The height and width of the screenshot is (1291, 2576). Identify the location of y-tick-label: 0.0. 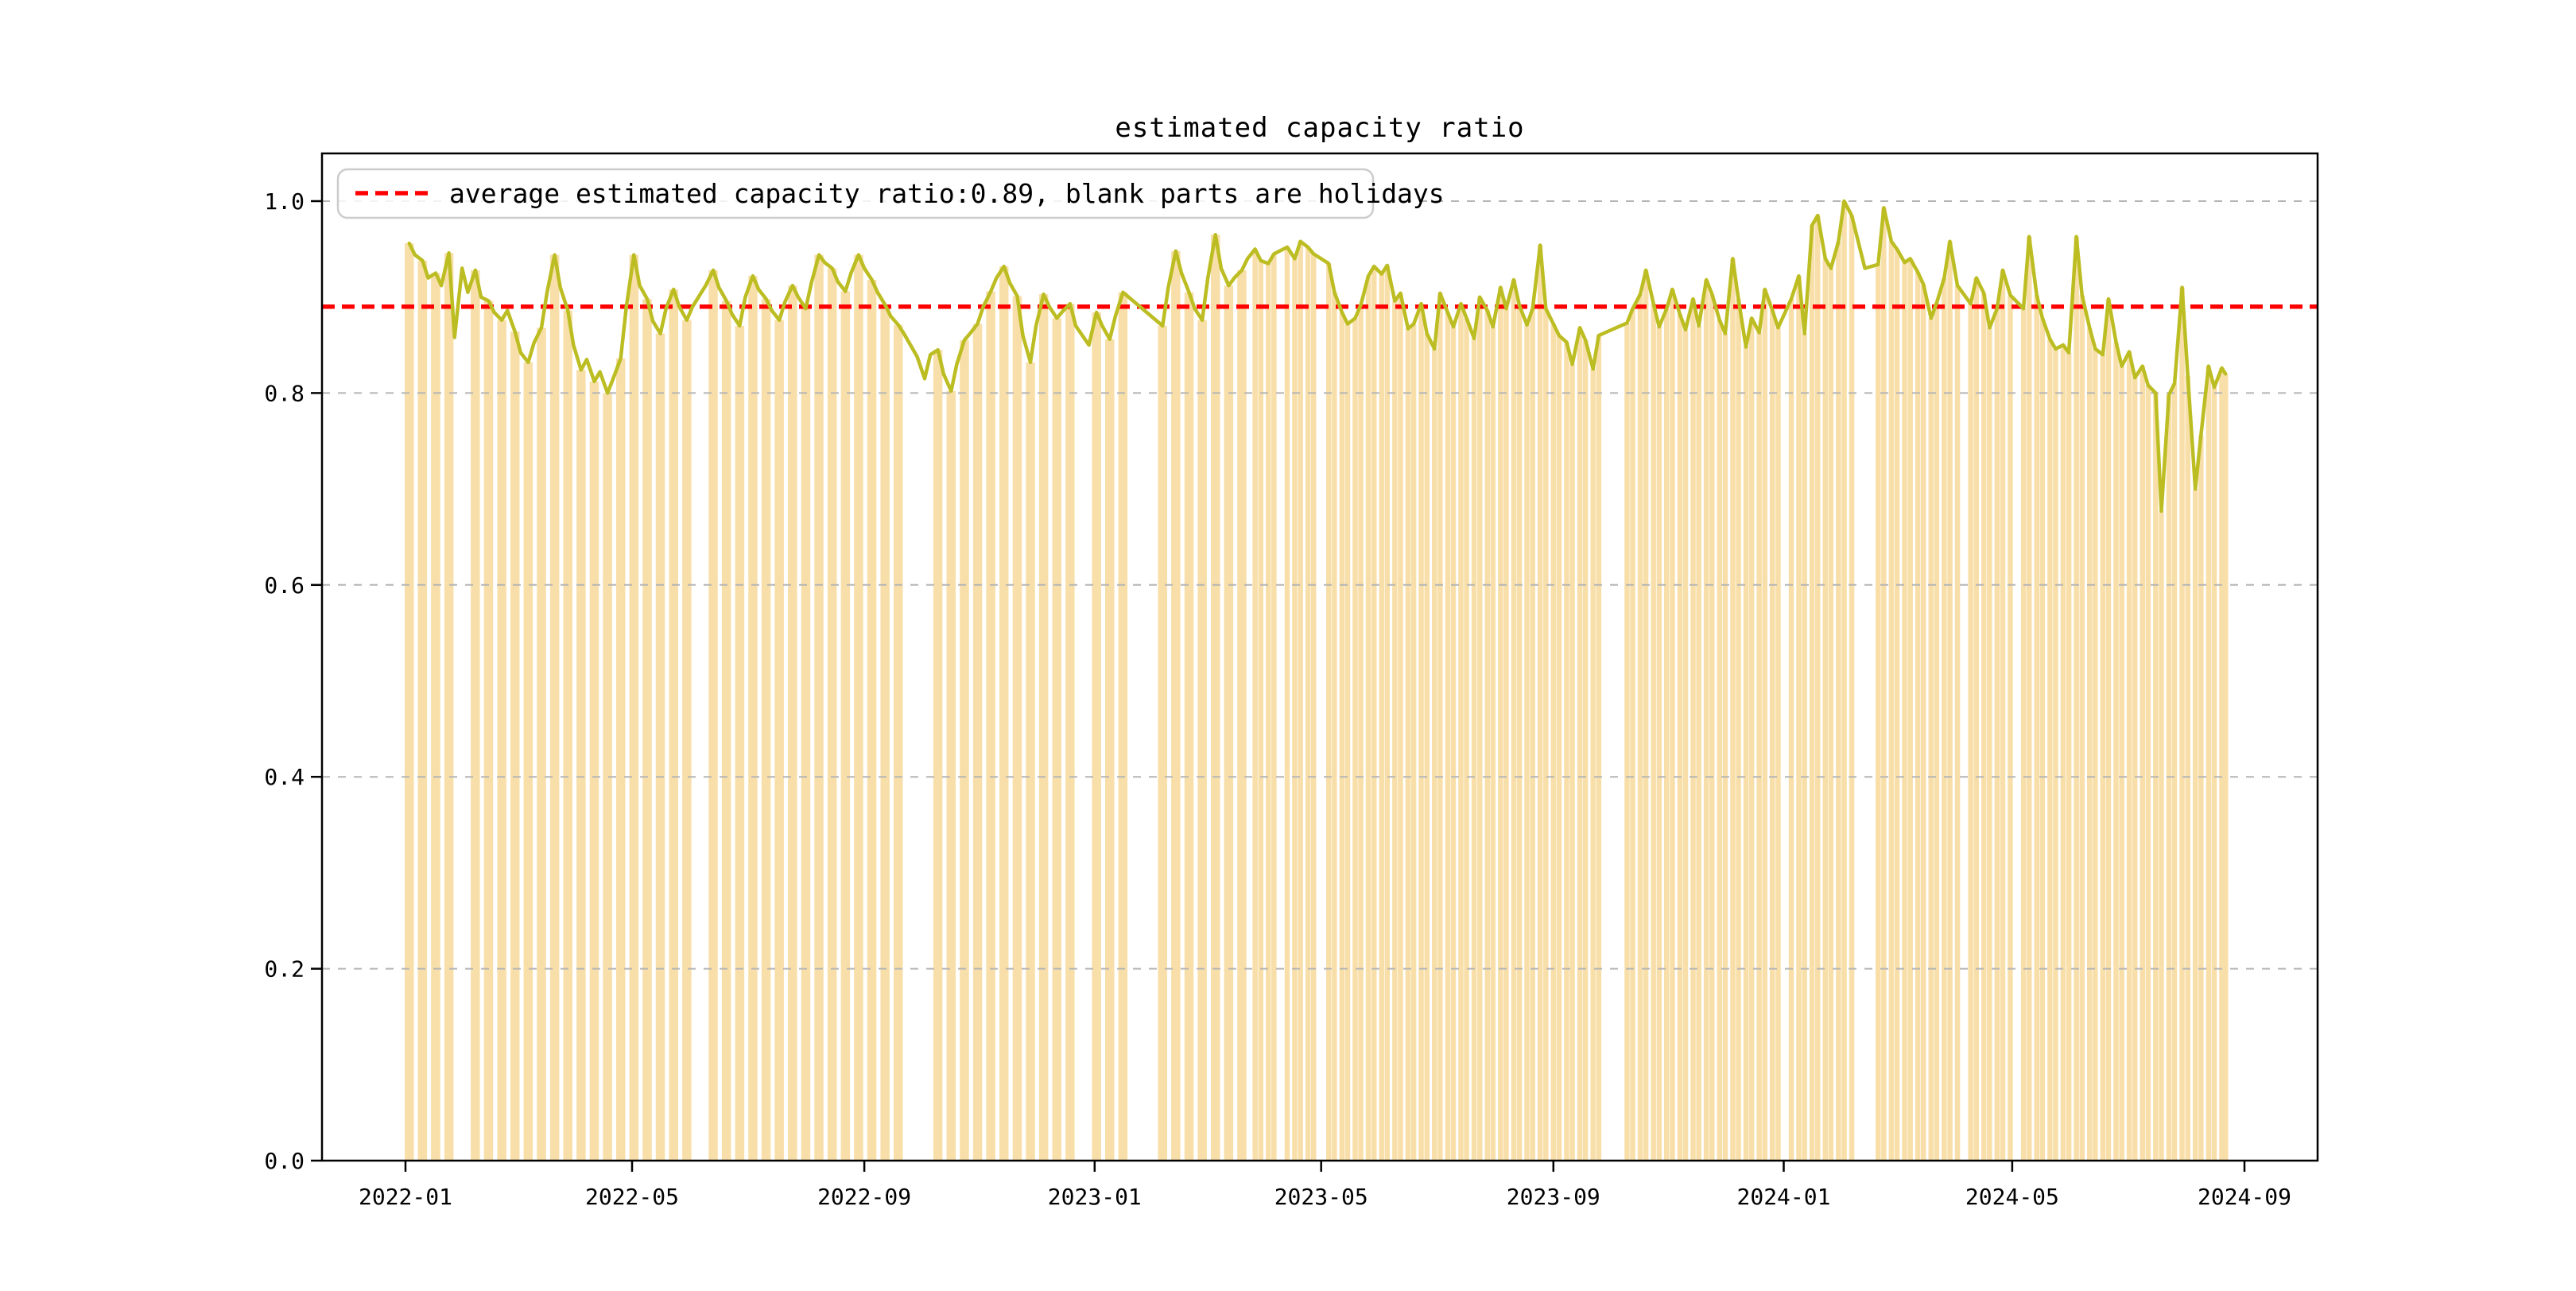
(284, 1161).